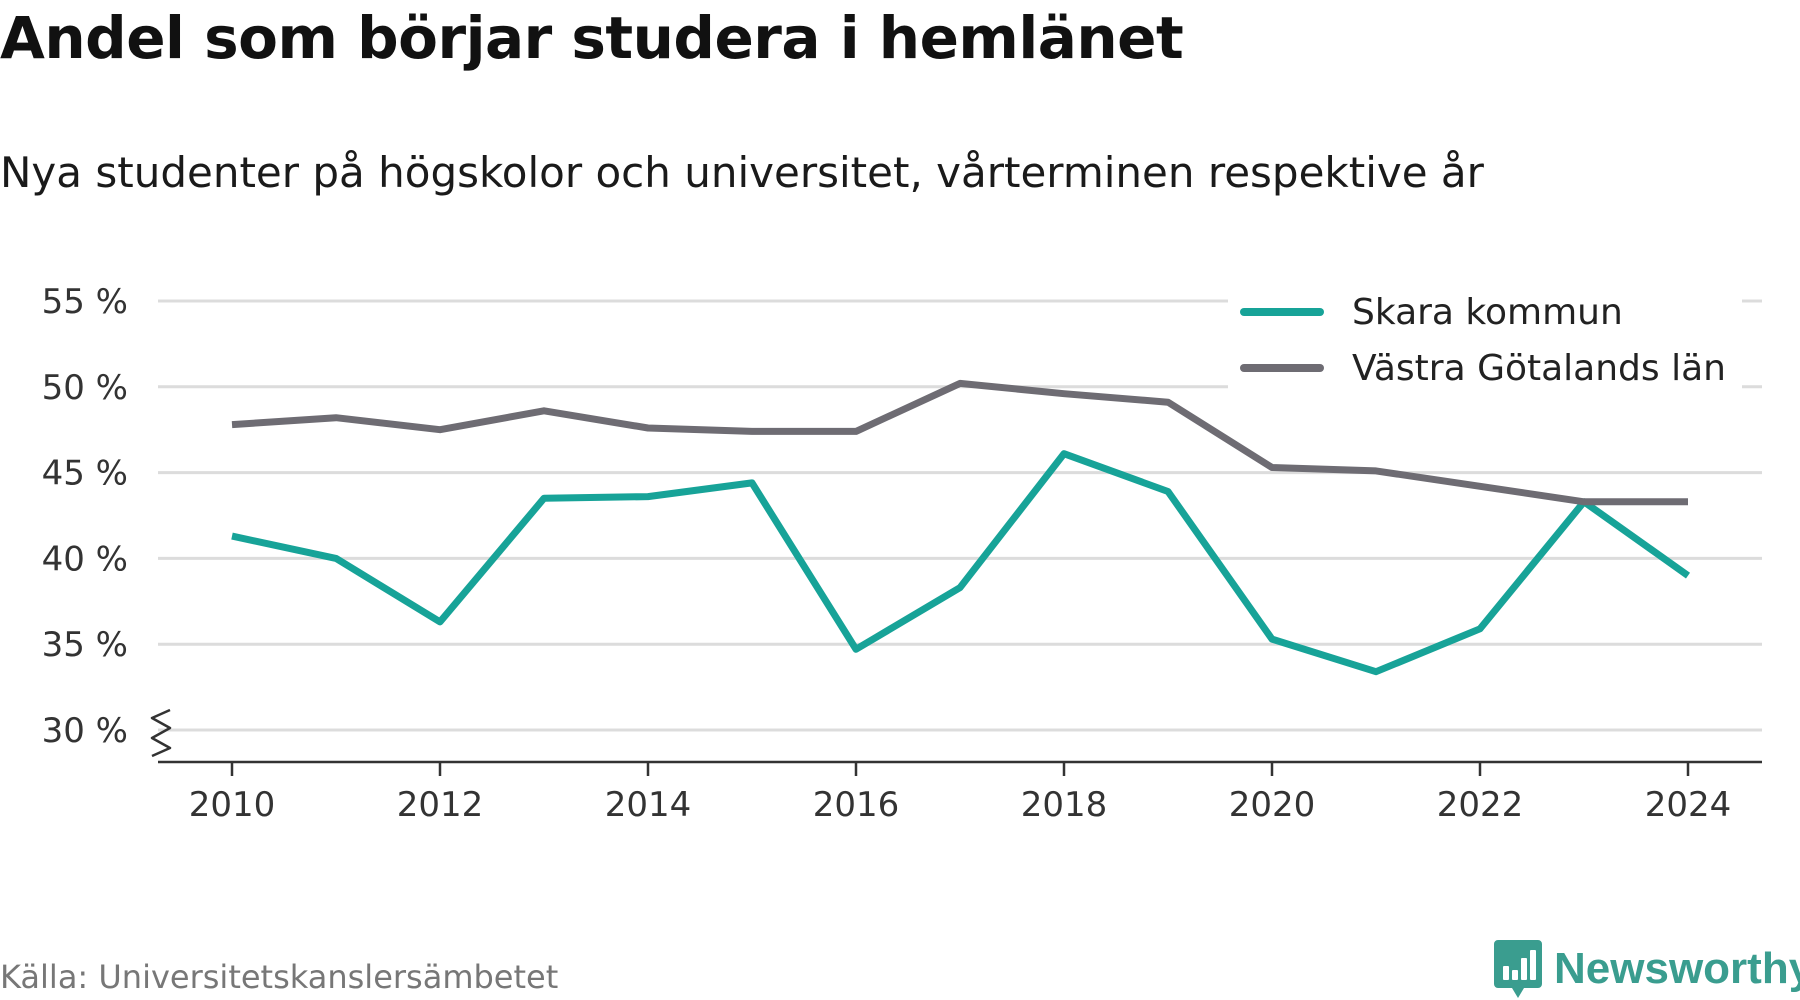 The height and width of the screenshot is (1000, 1800). What do you see at coordinates (1282, 312) in the screenshot?
I see `legend-swatch-skara` at bounding box center [1282, 312].